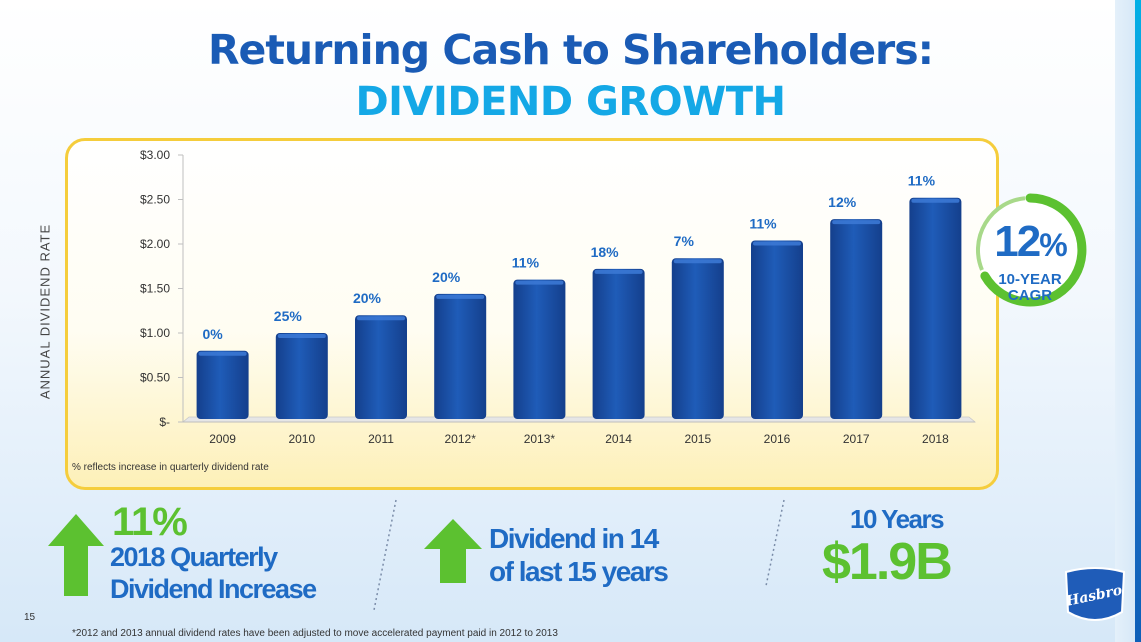 The height and width of the screenshot is (642, 1141). I want to click on ten-years-value: $1.9B, so click(887, 562).